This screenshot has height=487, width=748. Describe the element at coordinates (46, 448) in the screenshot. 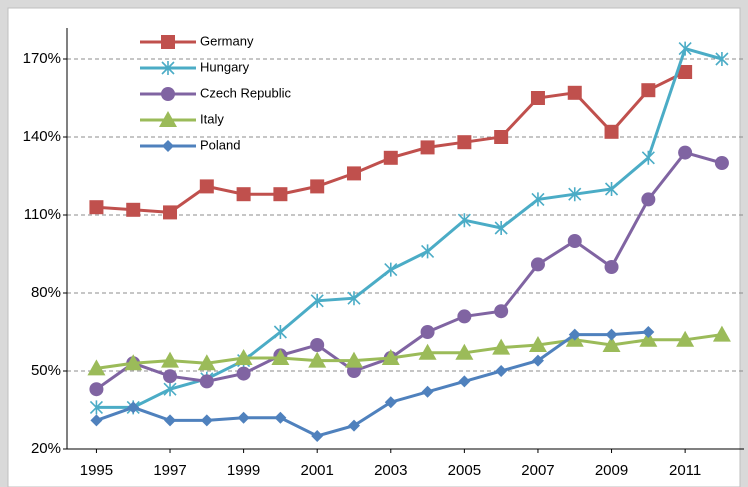

I see `y-tick-label: 20%` at that location.